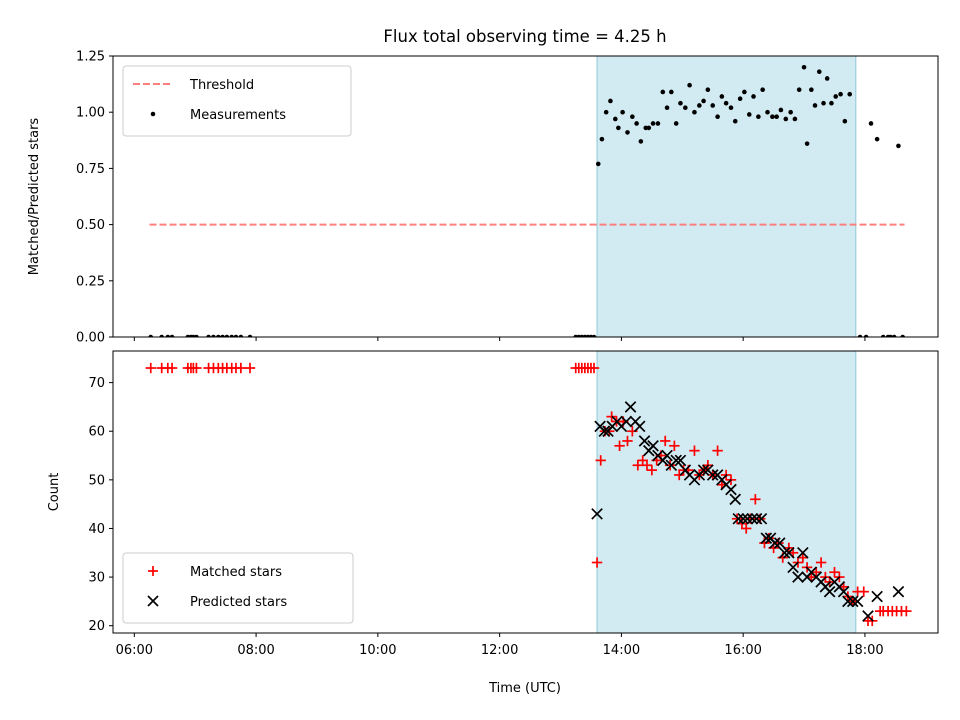 Image resolution: width=960 pixels, height=720 pixels. I want to click on x-tick-label: 08:00, so click(255, 650).